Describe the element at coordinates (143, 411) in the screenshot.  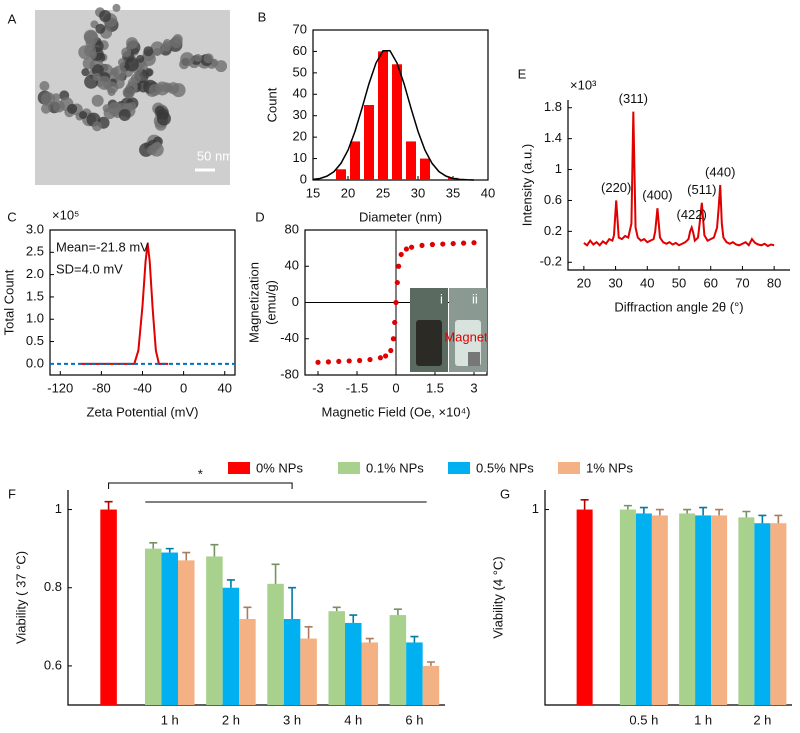
I see `x-axis-label: Zeta Potential (mV)` at that location.